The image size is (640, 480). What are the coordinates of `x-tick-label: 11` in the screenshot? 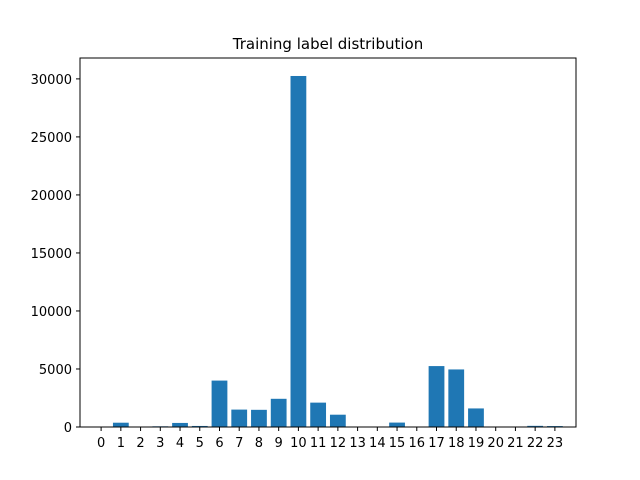 It's located at (318, 443).